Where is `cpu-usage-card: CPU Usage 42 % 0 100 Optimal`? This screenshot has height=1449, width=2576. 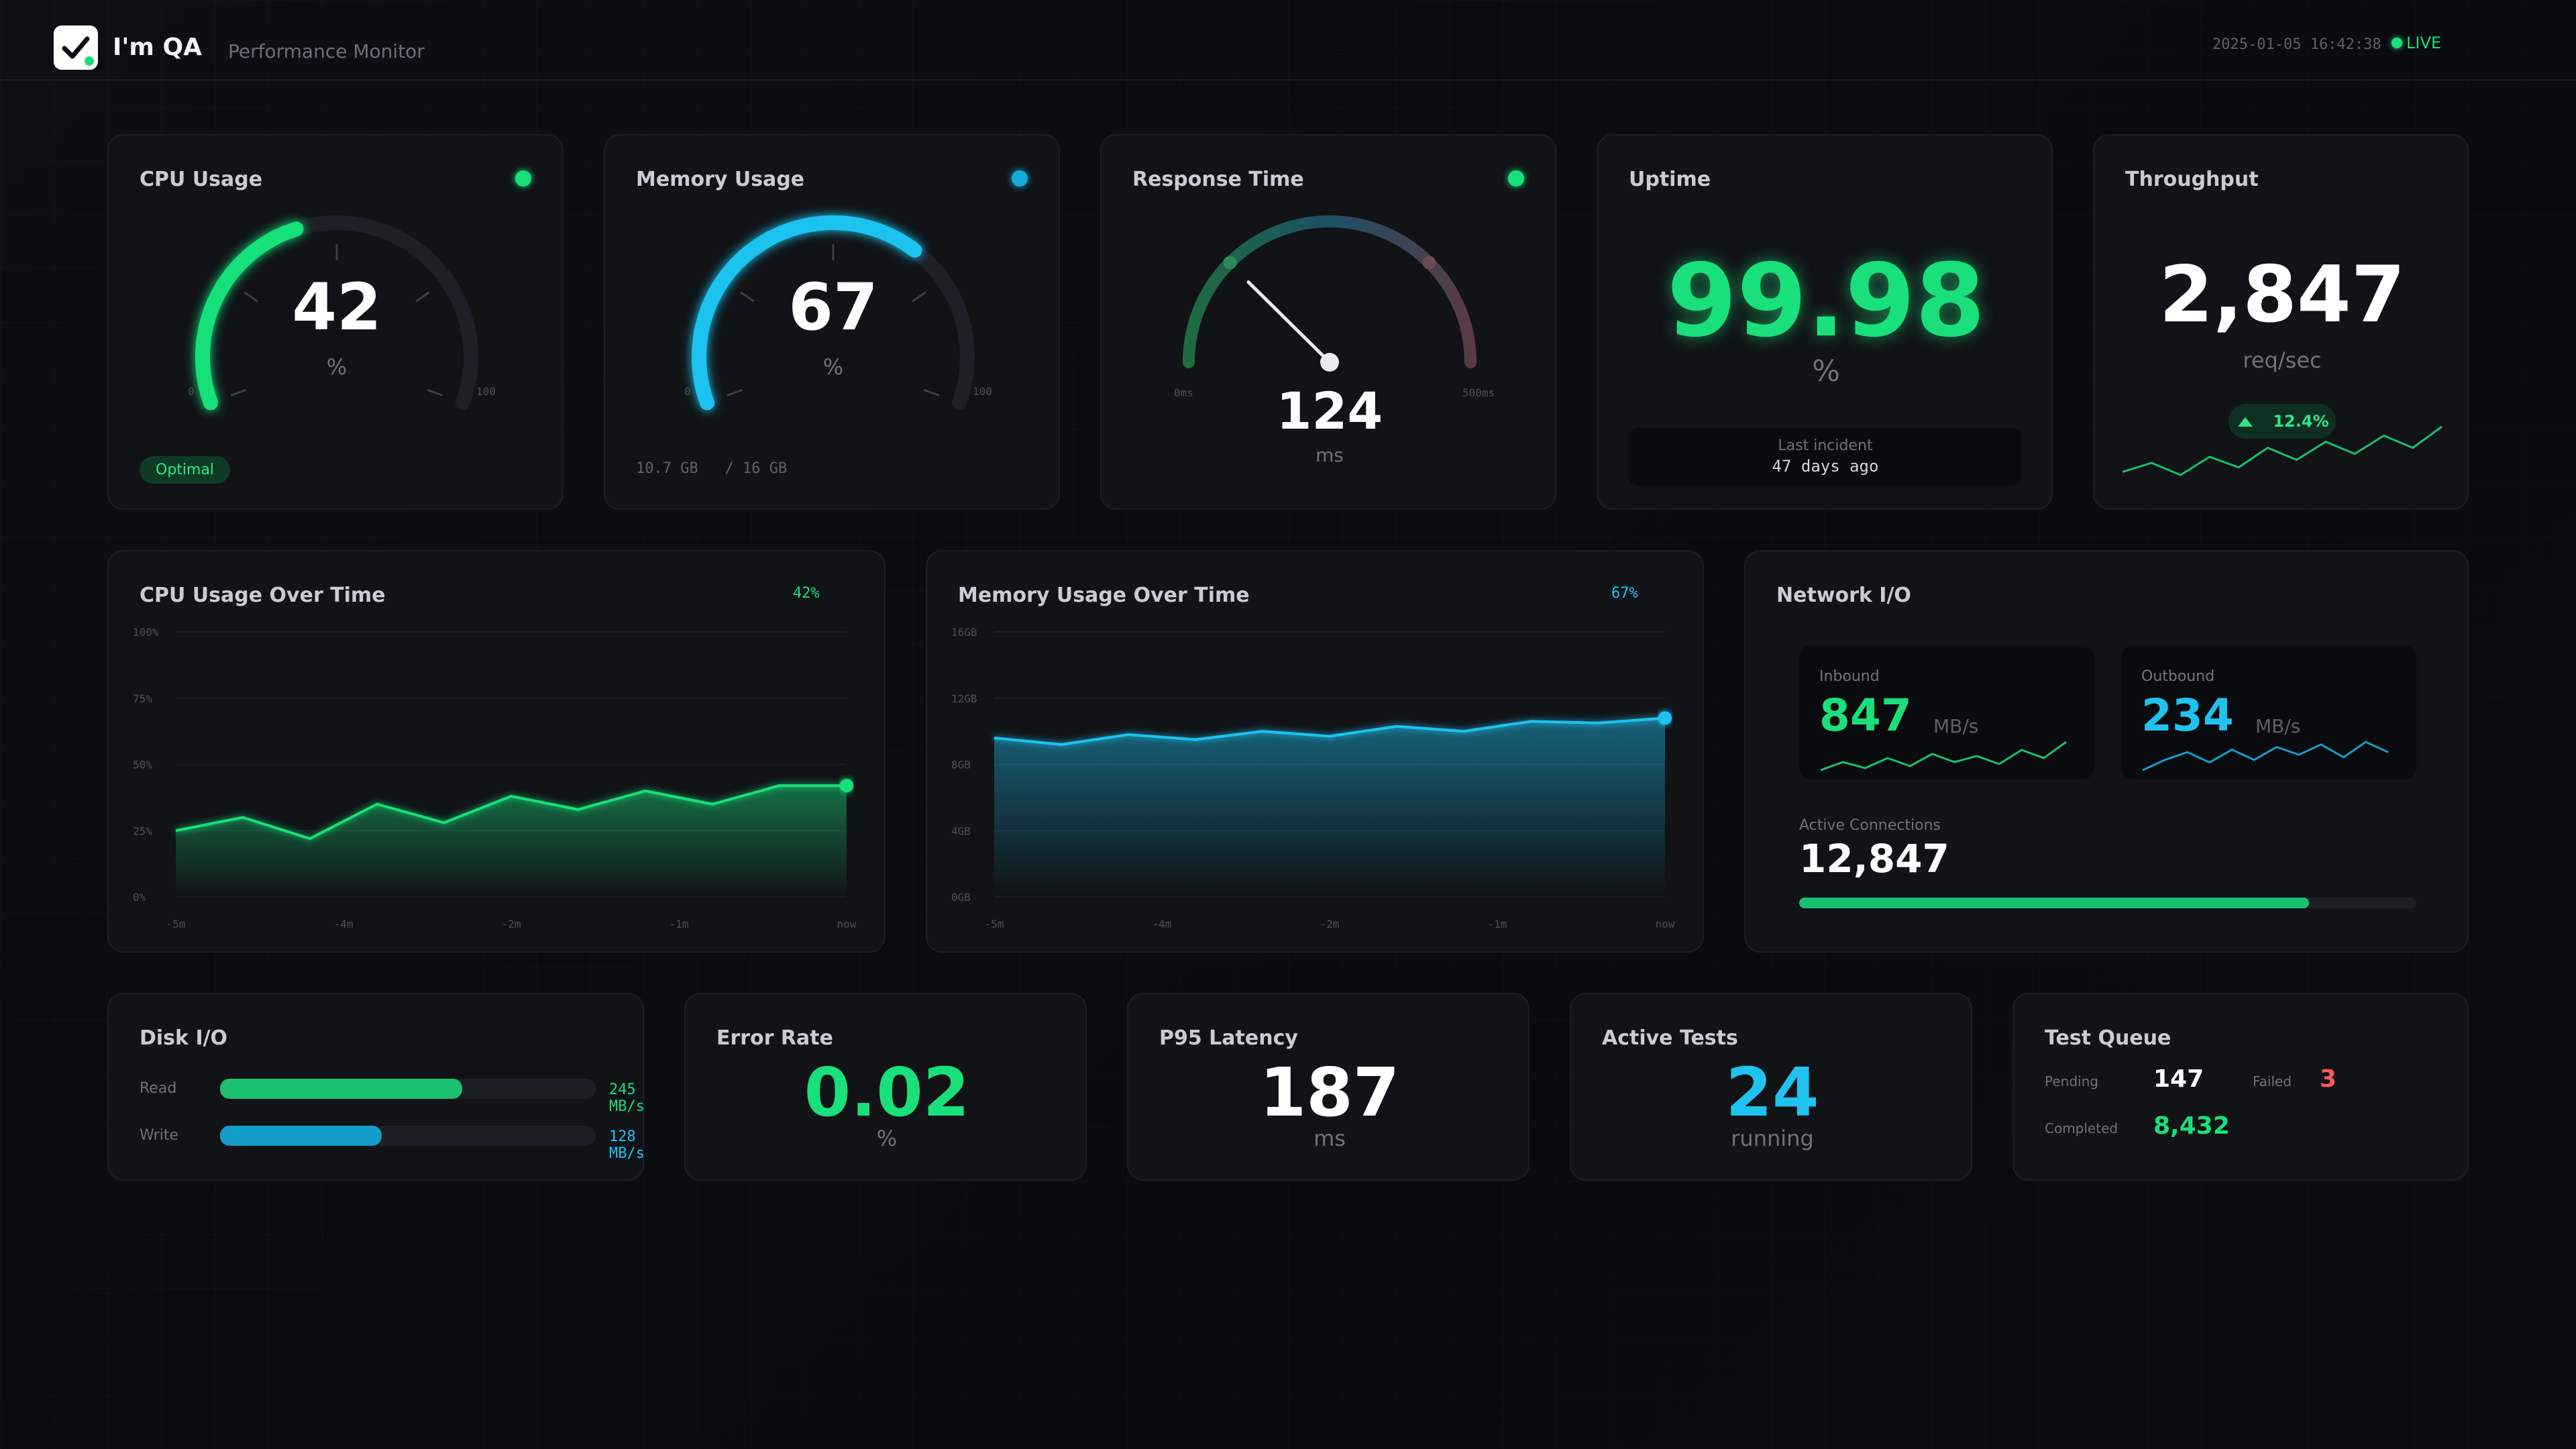 cpu-usage-card: CPU Usage 42 % 0 100 Optimal is located at coordinates (335, 322).